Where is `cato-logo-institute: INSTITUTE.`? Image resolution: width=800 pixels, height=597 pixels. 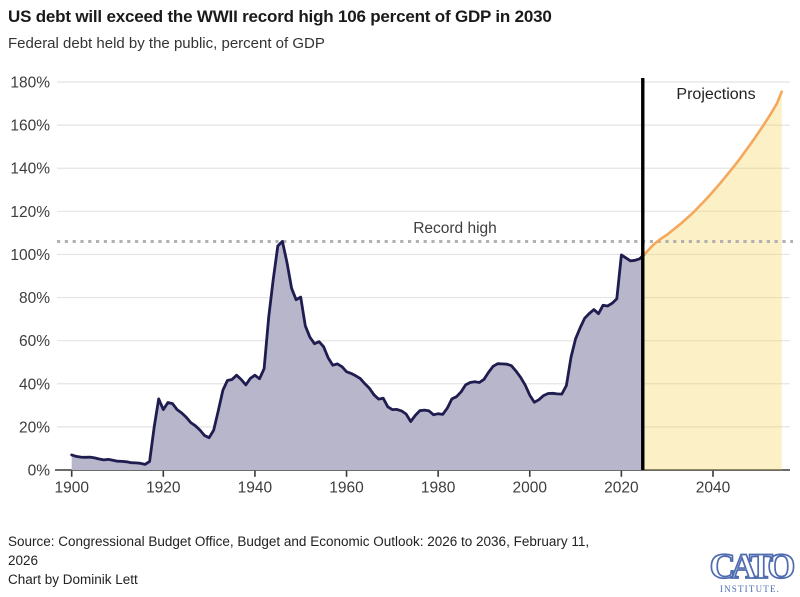
cato-logo-institute: INSTITUTE. is located at coordinates (750, 589).